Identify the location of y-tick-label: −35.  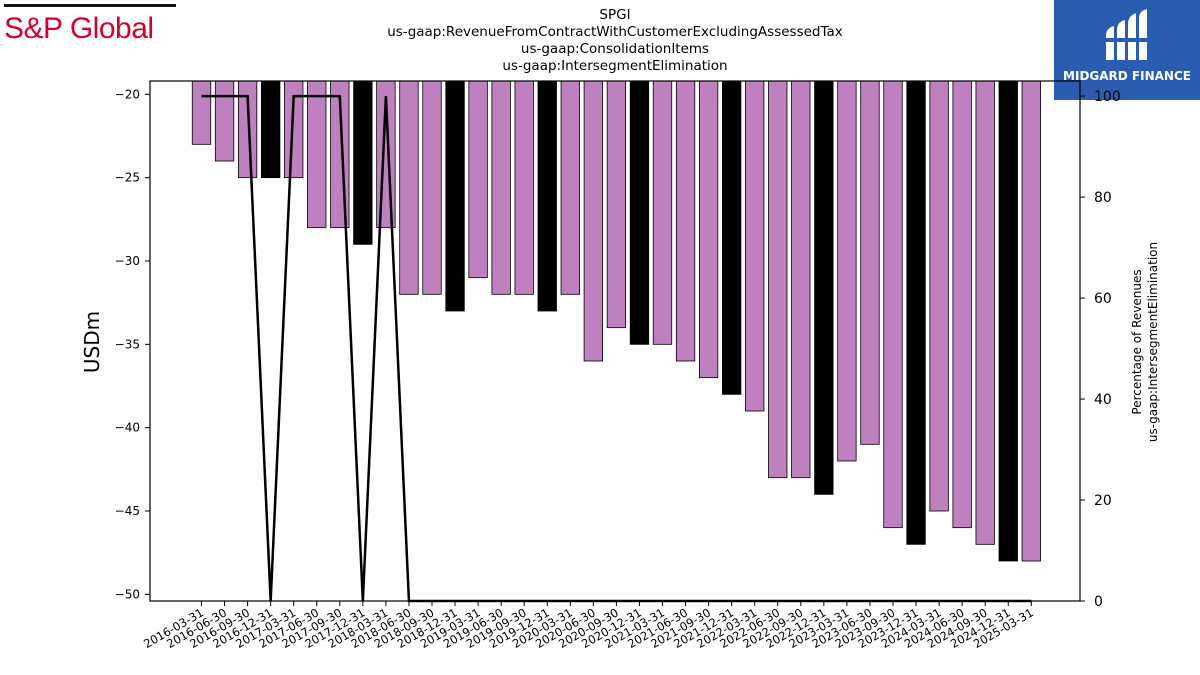
(127, 344).